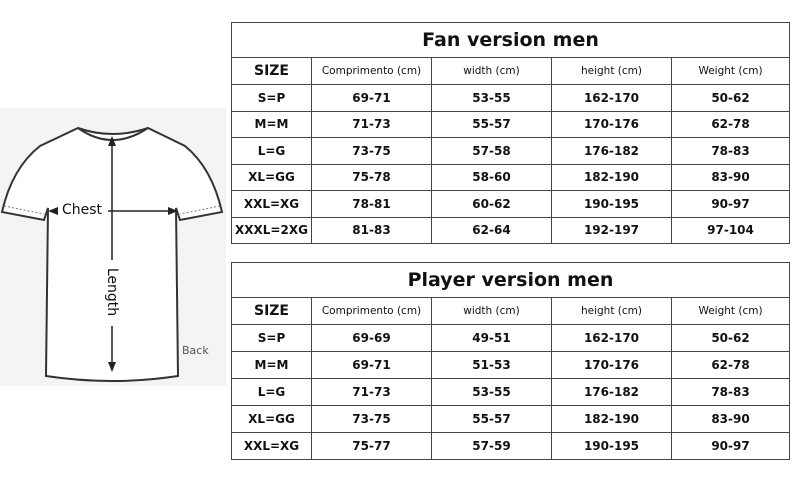 The width and height of the screenshot is (800, 480). Describe the element at coordinates (510, 280) in the screenshot. I see `table-title: Player version men` at that location.